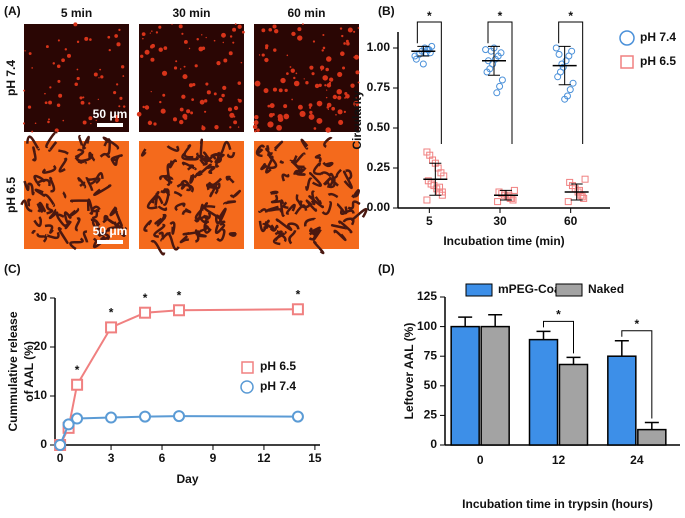 The image size is (685, 518). I want to click on y-tick-label: 0.50, so click(379, 127).